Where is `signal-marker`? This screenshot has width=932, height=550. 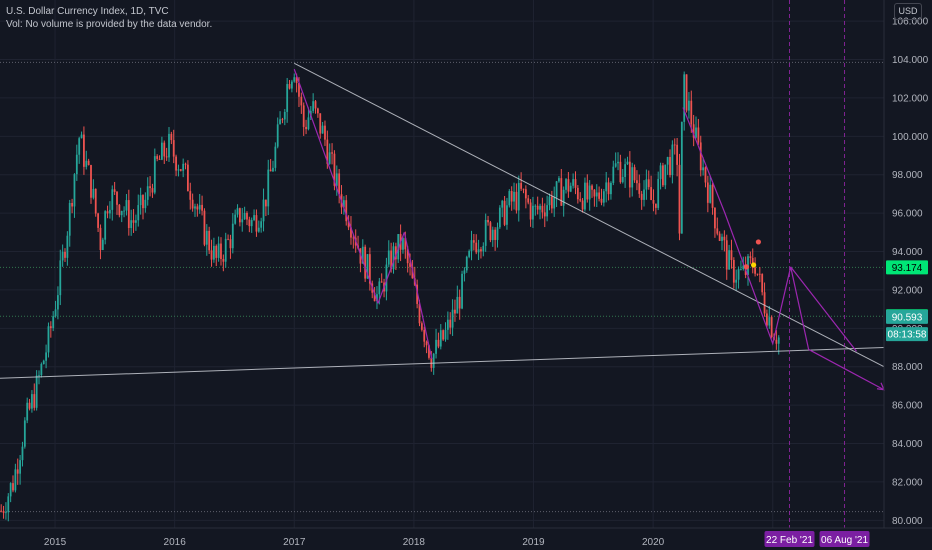 signal-marker is located at coordinates (758, 242).